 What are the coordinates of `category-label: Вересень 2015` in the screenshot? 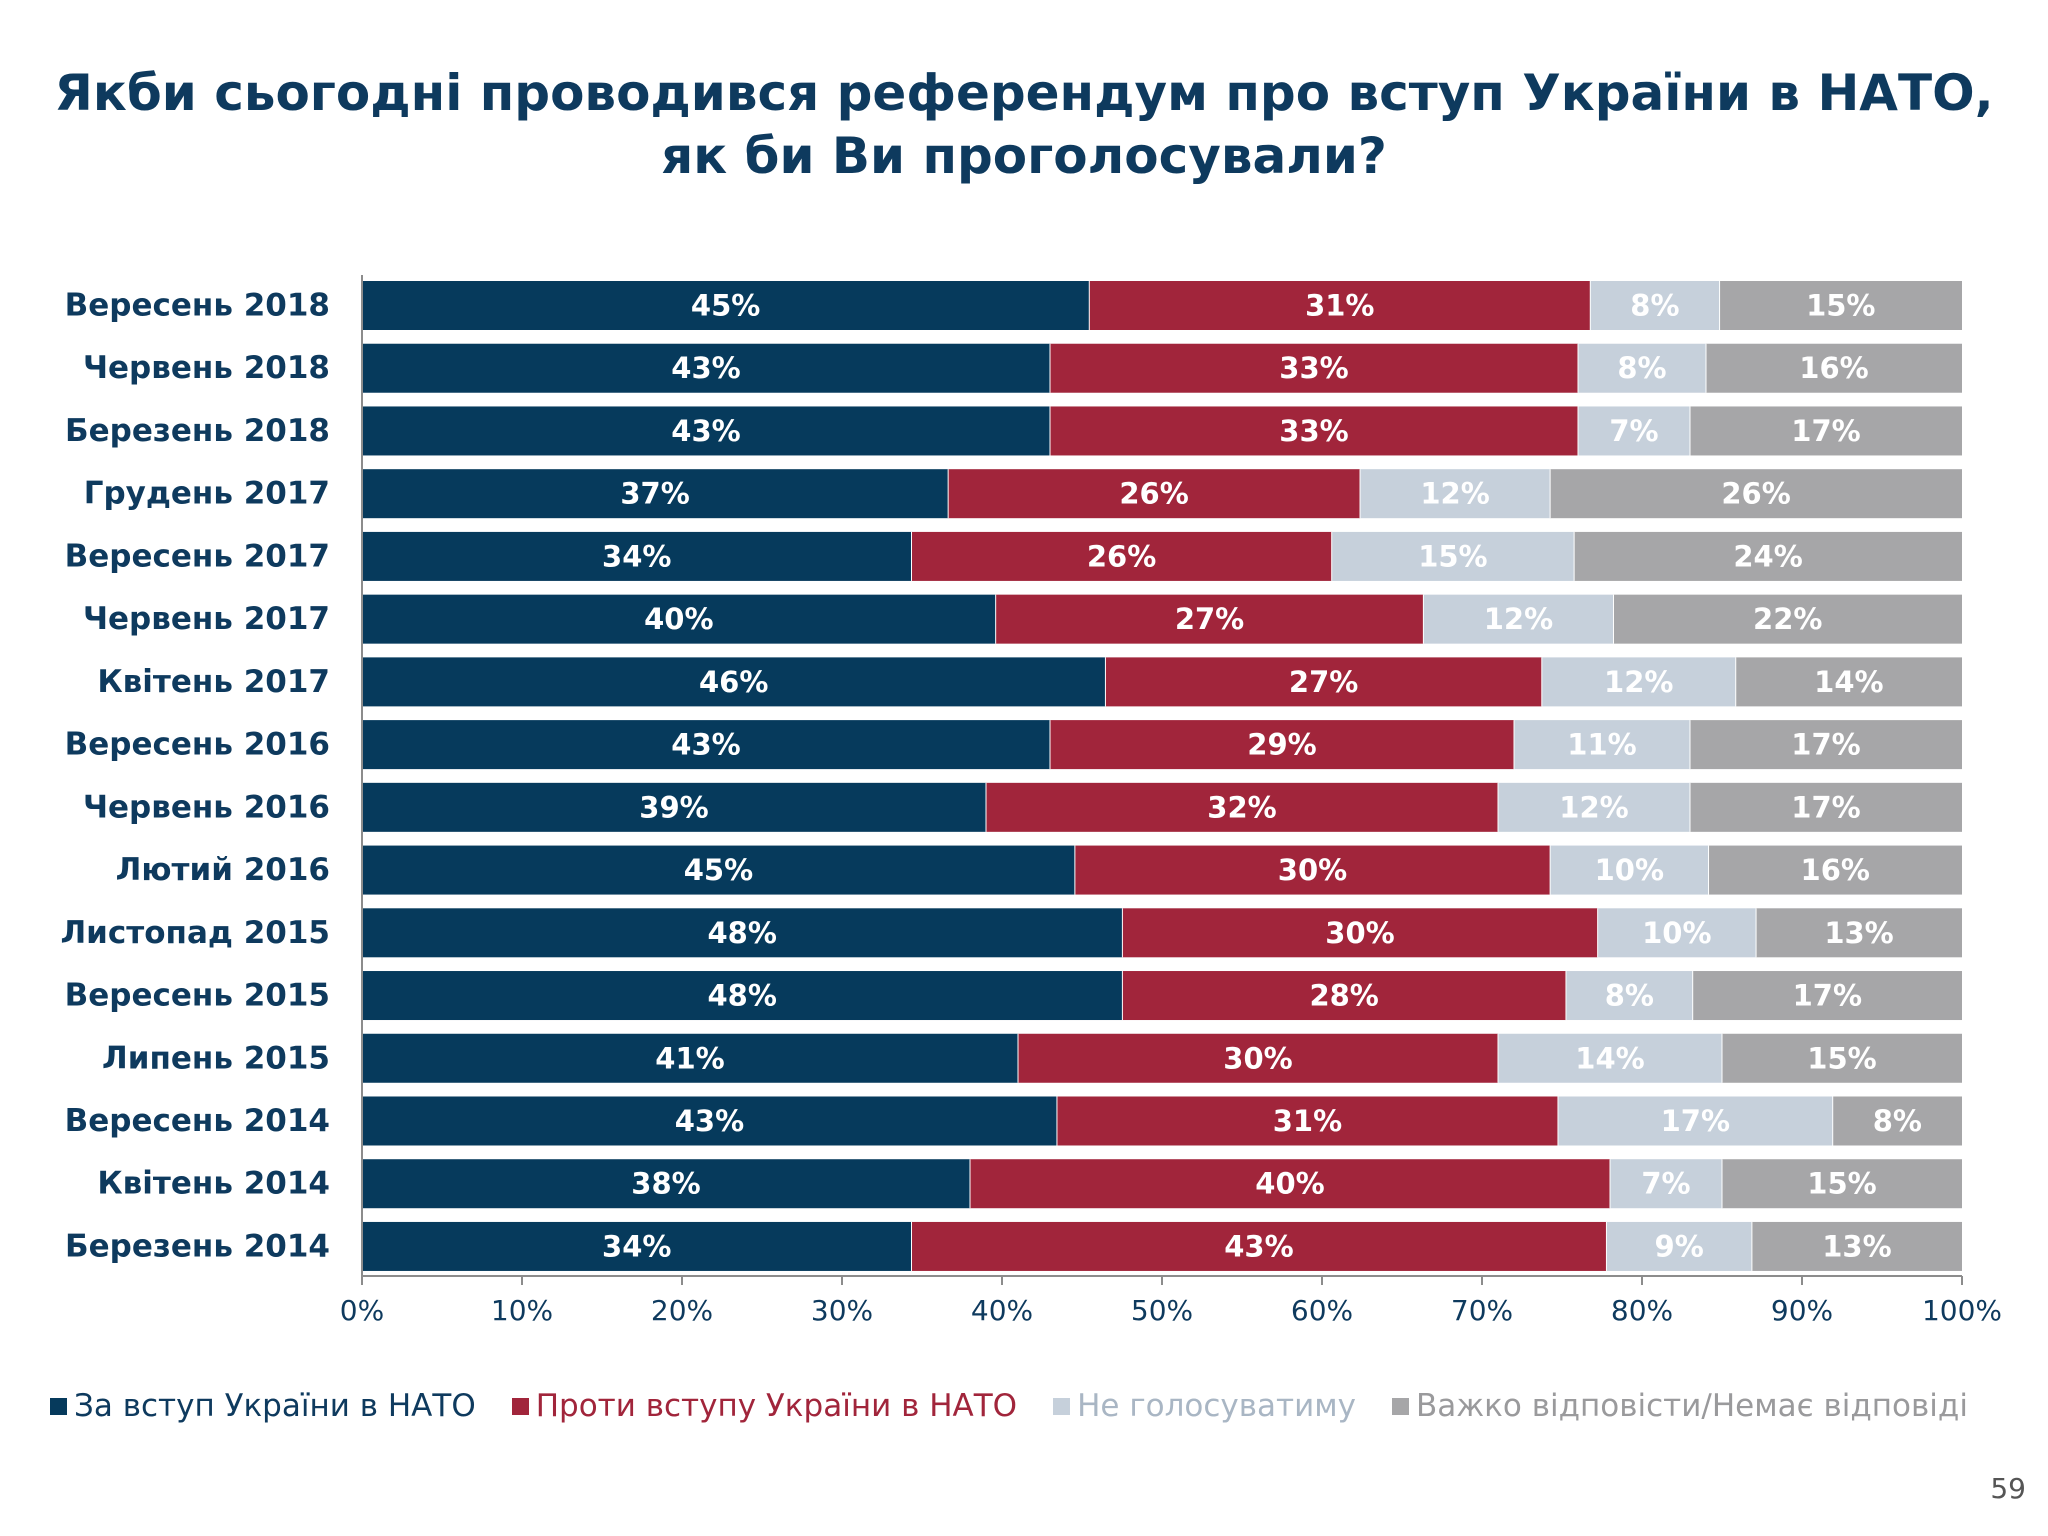 It's located at (197, 996).